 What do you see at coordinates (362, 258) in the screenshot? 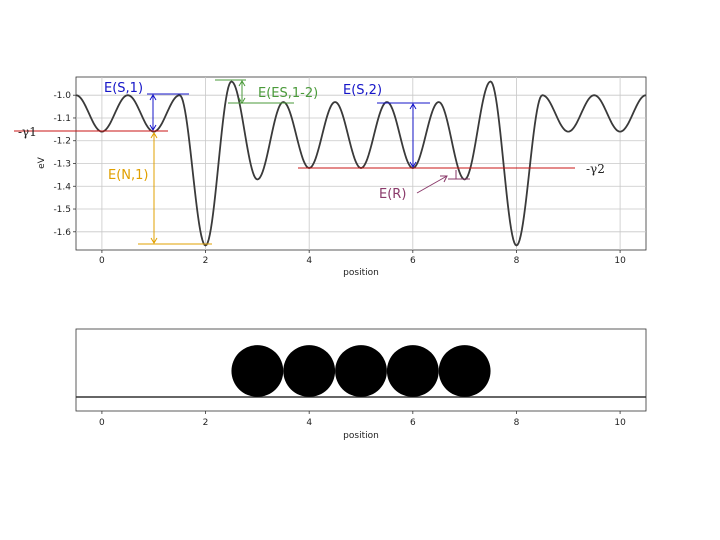
I see `top-x-ticks: 0 2 4 6 8 10` at bounding box center [362, 258].